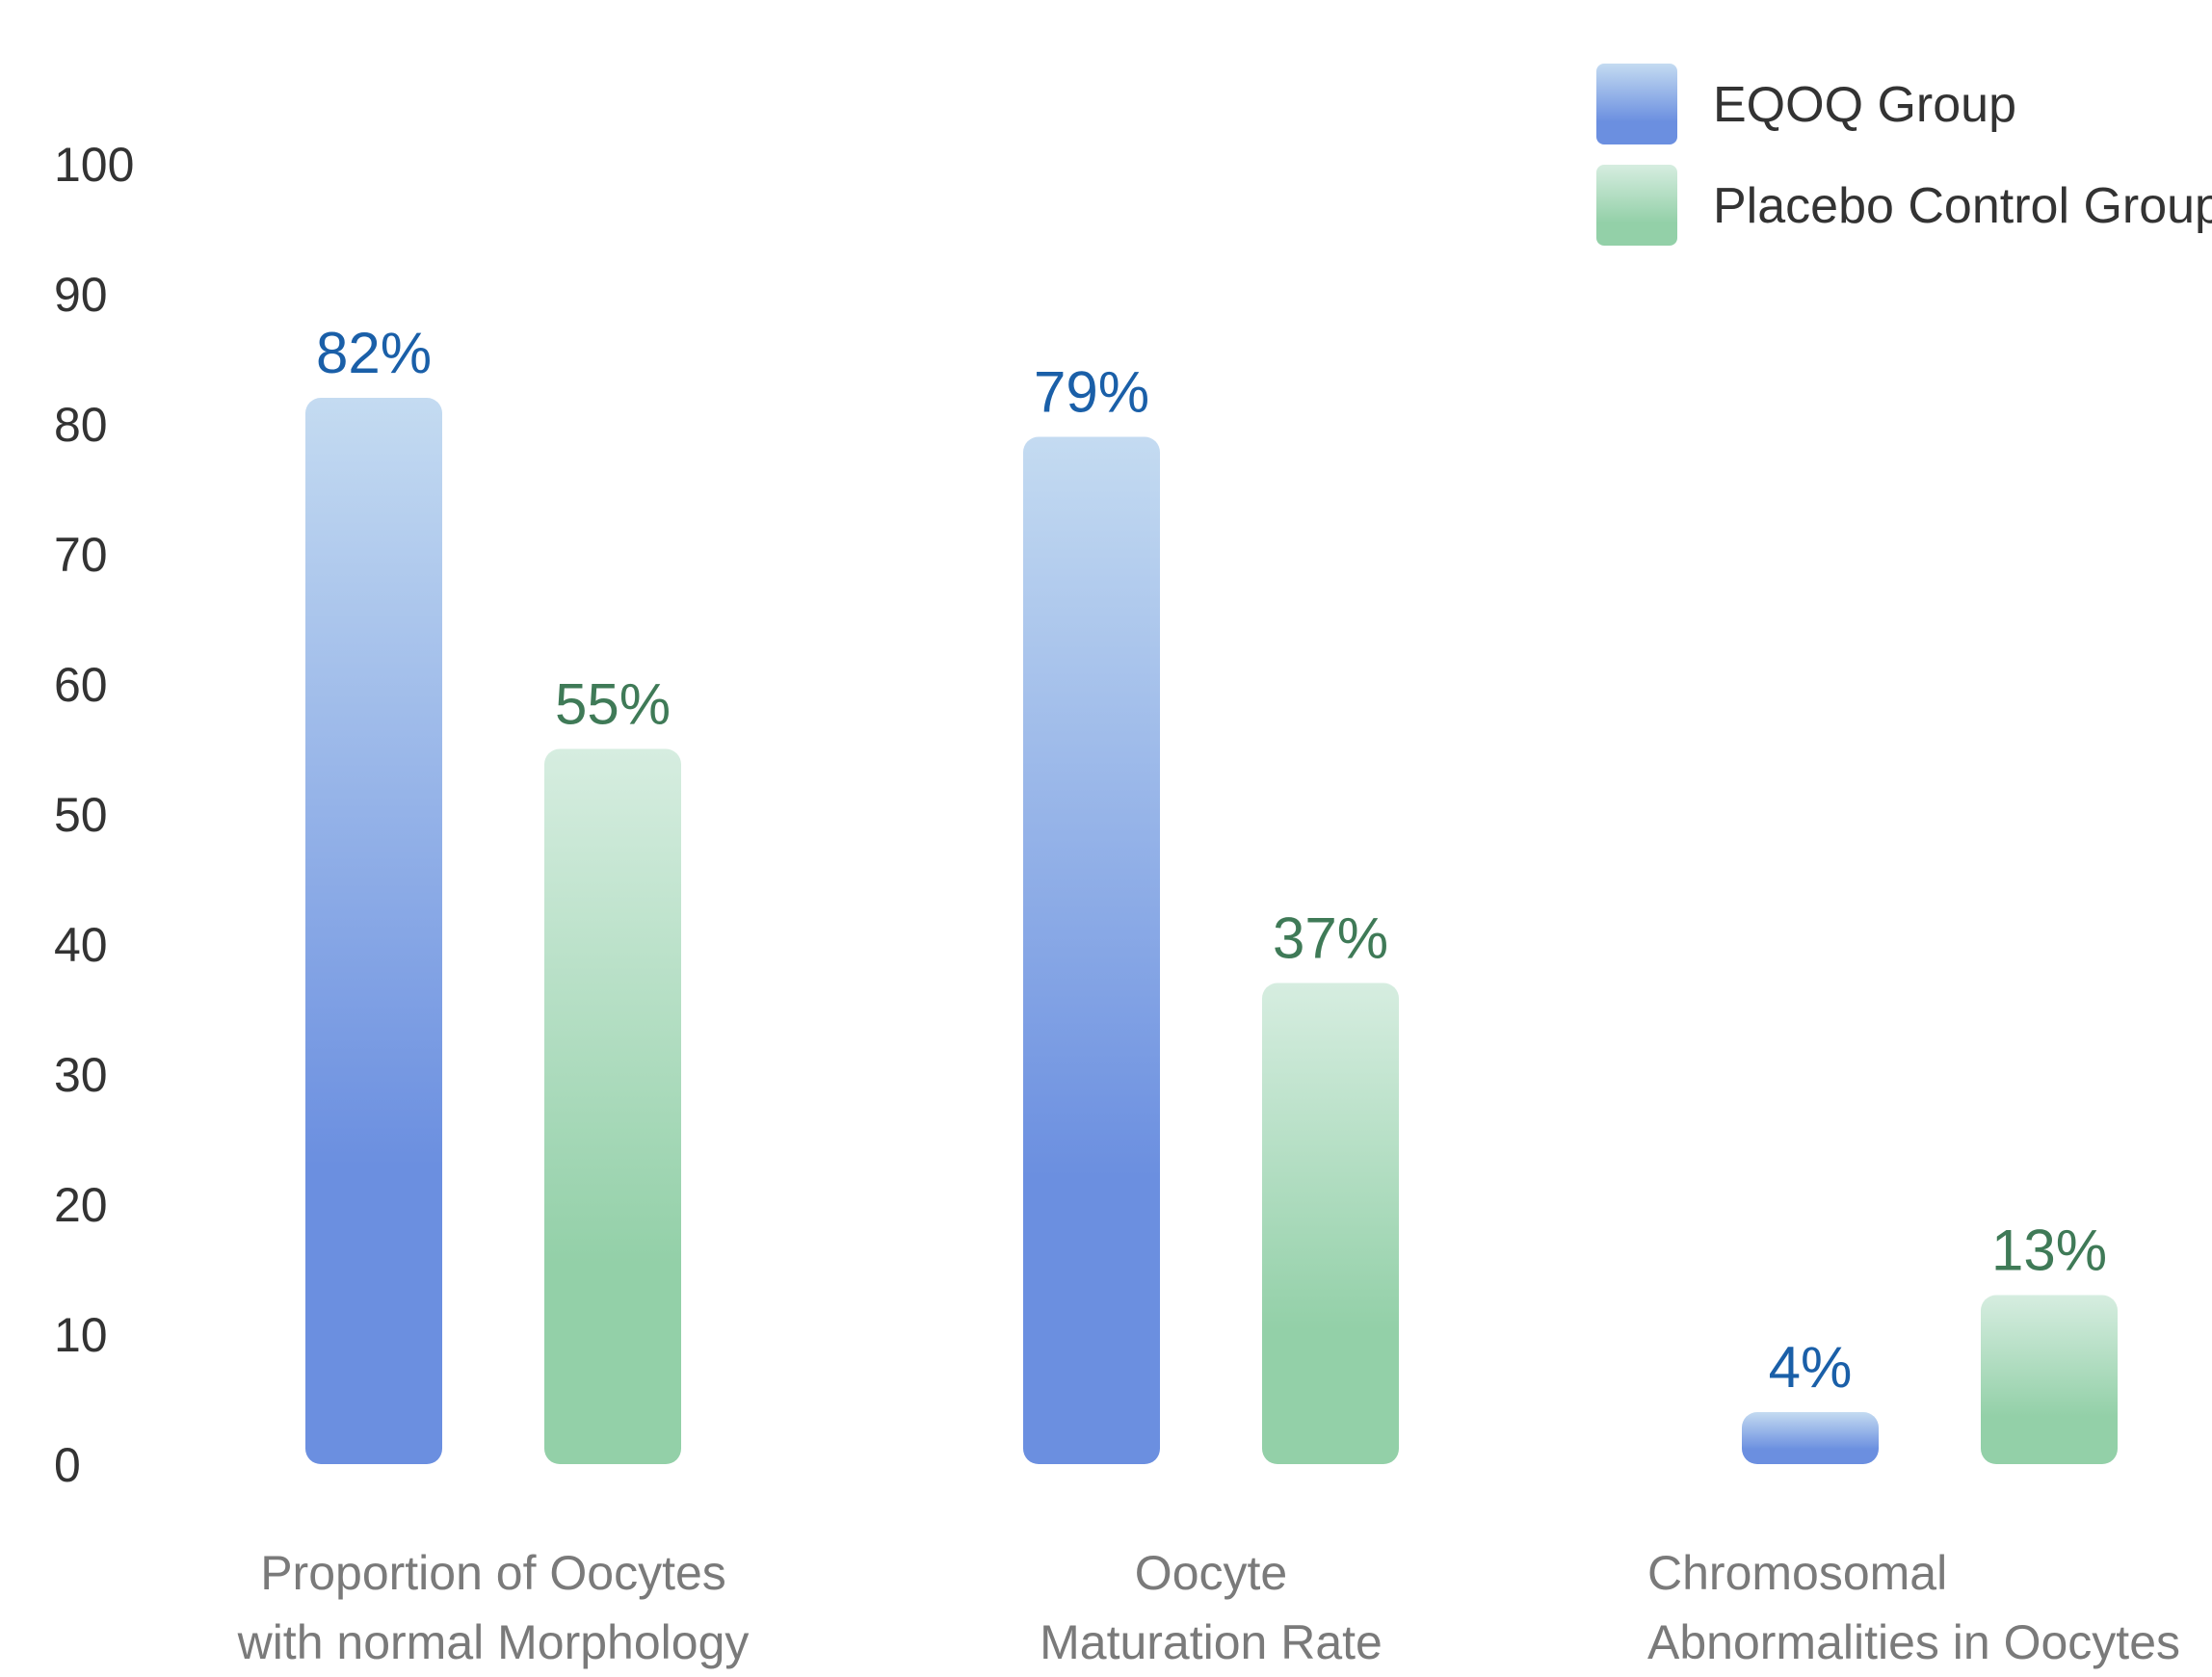 The width and height of the screenshot is (2212, 1677). What do you see at coordinates (94, 165) in the screenshot?
I see `y-tick-label: 100` at bounding box center [94, 165].